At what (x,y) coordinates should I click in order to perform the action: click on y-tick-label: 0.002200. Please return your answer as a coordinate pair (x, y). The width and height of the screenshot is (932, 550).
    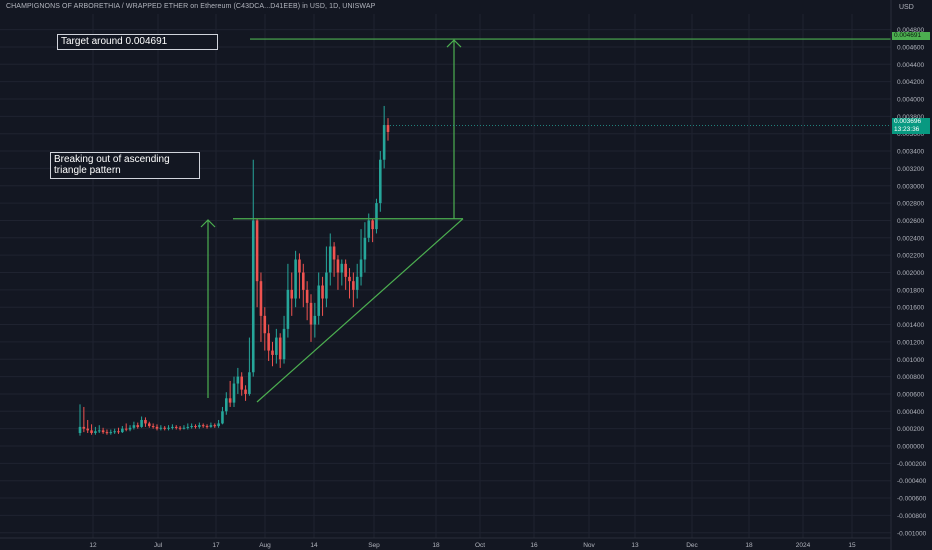
    Looking at the image, I should click on (910, 256).